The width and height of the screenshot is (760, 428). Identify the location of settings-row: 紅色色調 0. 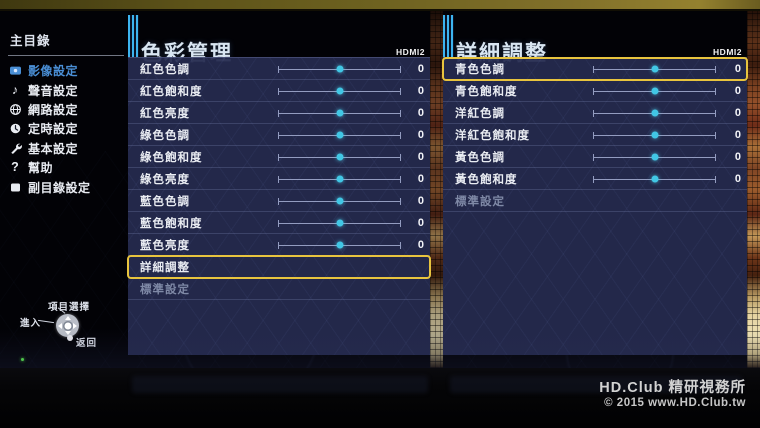
(279, 69).